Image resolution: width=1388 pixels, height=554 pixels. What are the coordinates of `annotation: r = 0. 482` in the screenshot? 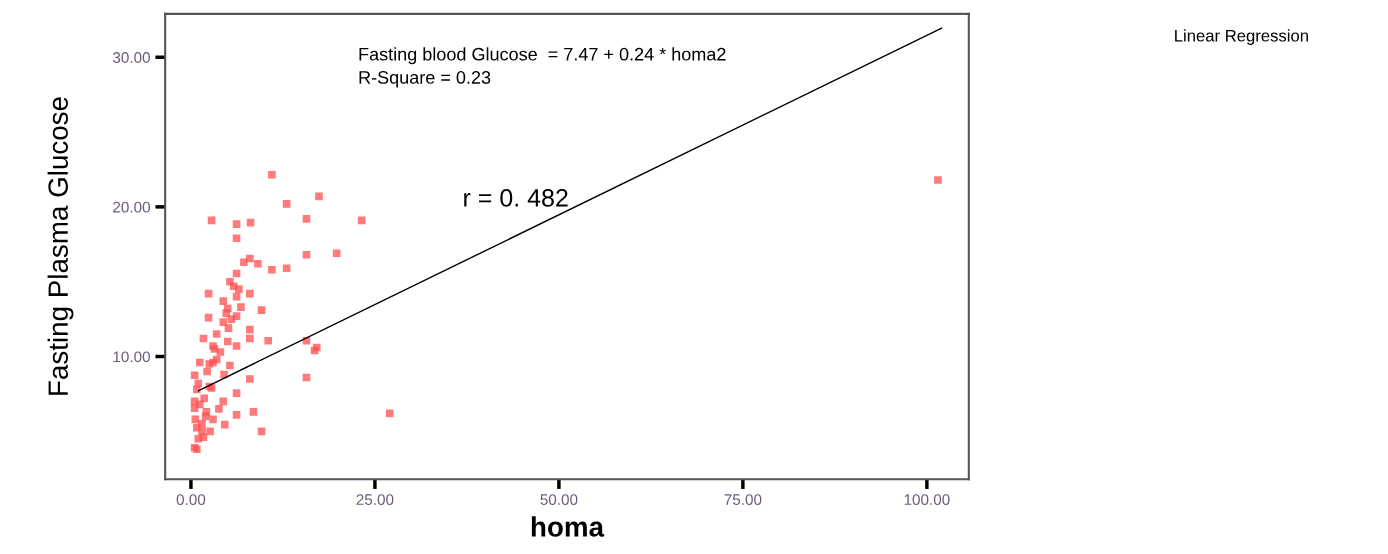 It's located at (516, 198).